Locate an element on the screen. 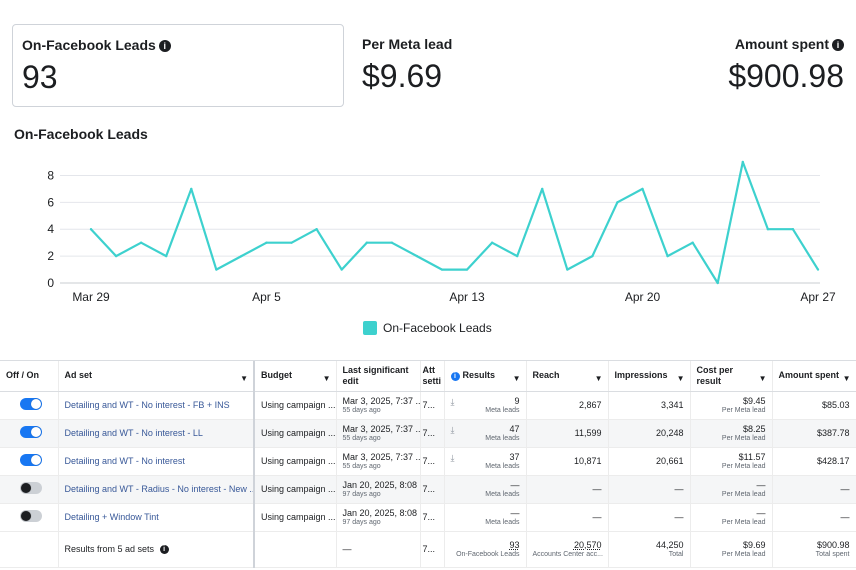  summary-cost-value: $9.69 is located at coordinates (754, 545).